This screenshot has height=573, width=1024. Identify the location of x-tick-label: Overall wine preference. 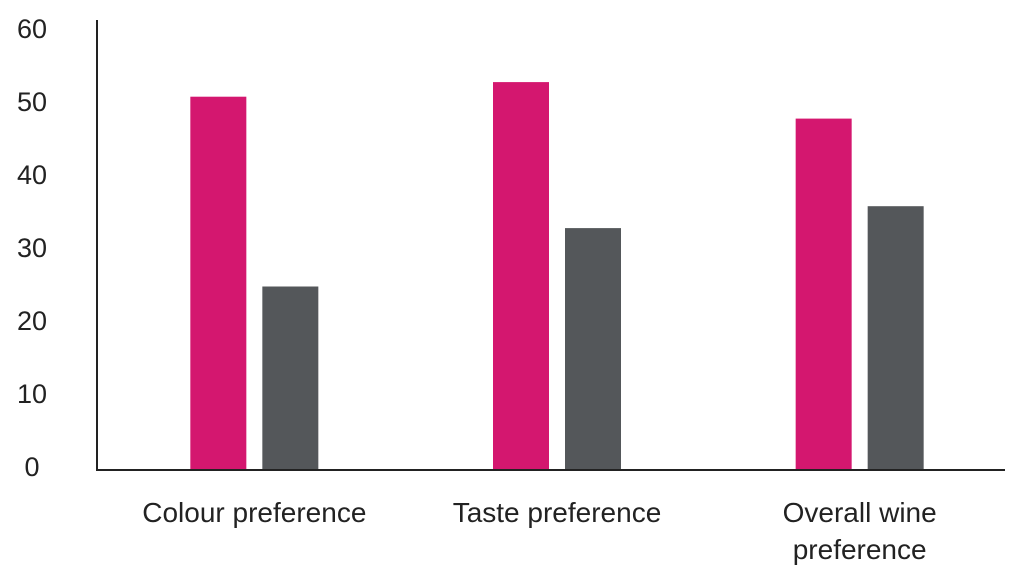
(859, 531).